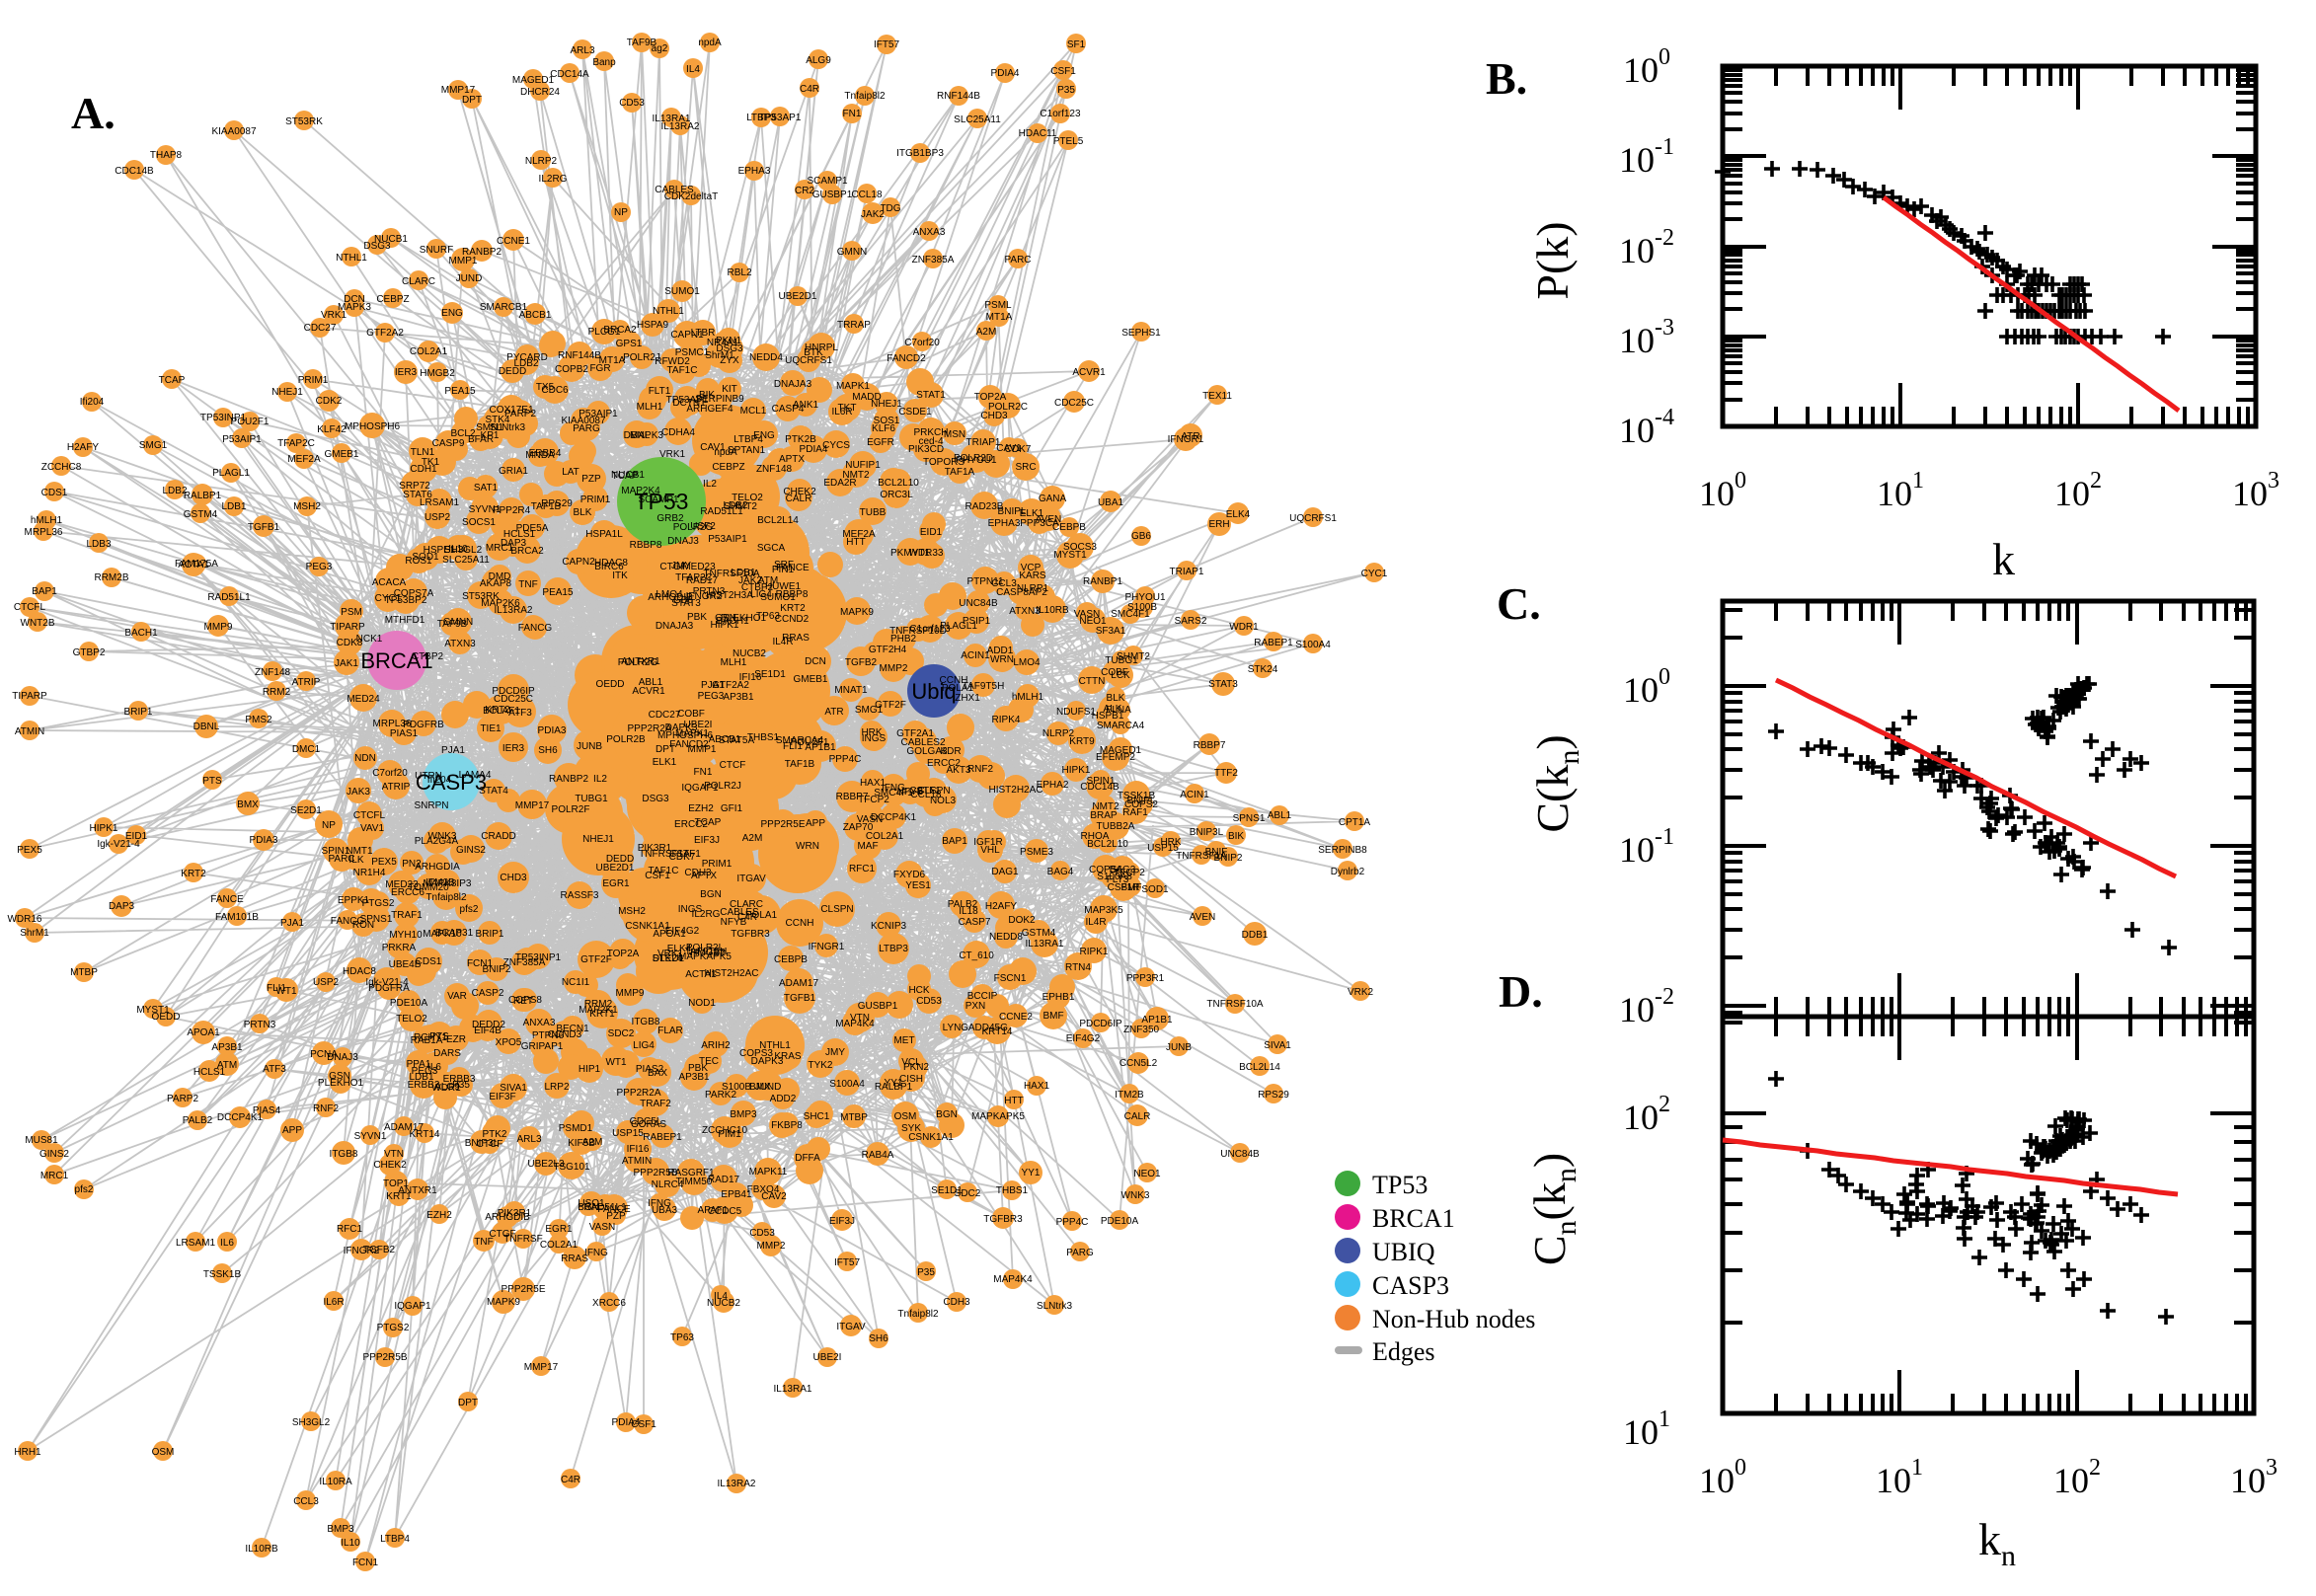  I want to click on svg-text: MEF2A, so click(859, 534).